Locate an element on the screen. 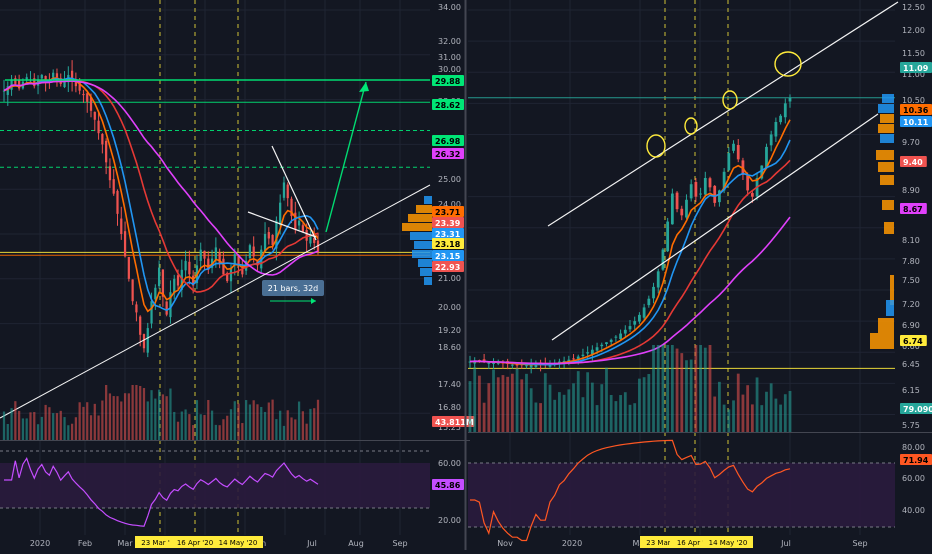 The image size is (932, 554). annotation-box is located at coordinates (293, 288).